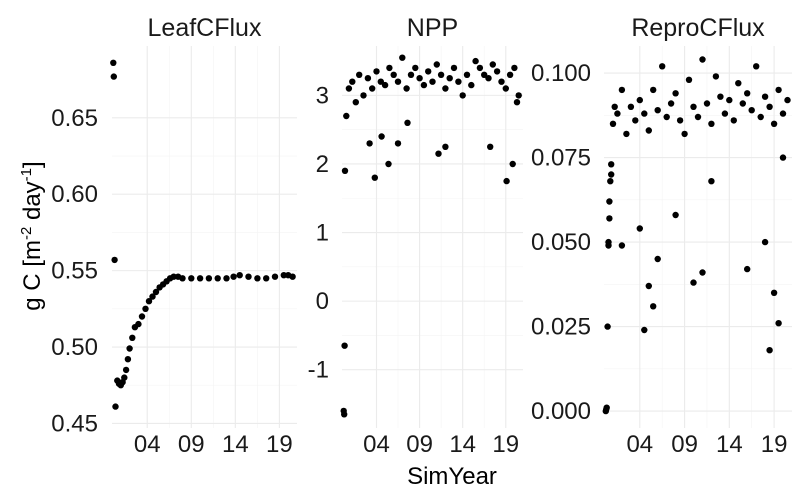  What do you see at coordinates (74, 271) in the screenshot?
I see `y-tick-label: 0.55` at bounding box center [74, 271].